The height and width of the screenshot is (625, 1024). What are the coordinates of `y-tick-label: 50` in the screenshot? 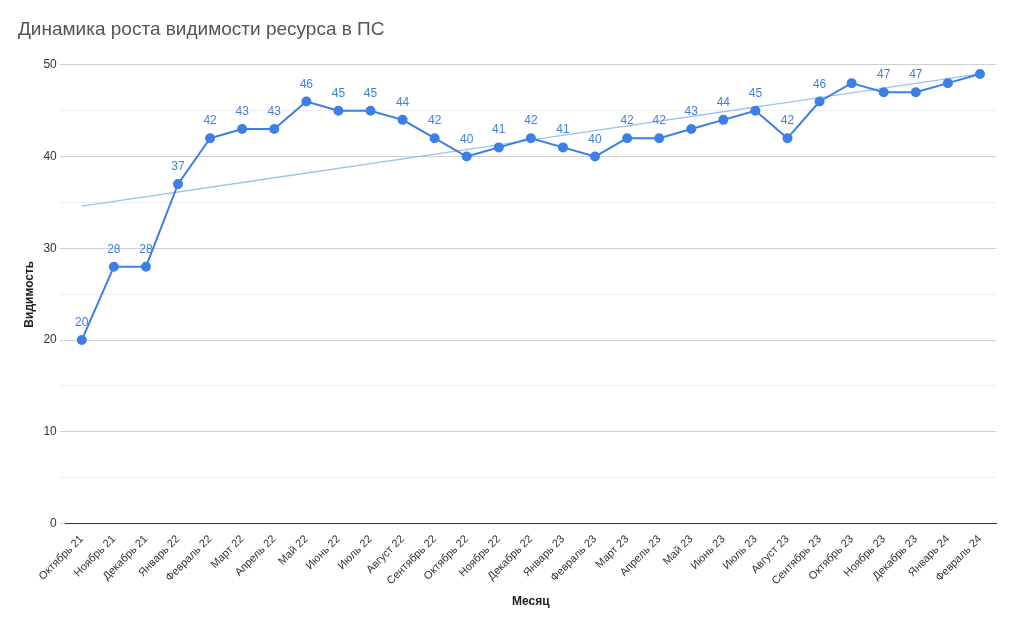 It's located at (50, 64).